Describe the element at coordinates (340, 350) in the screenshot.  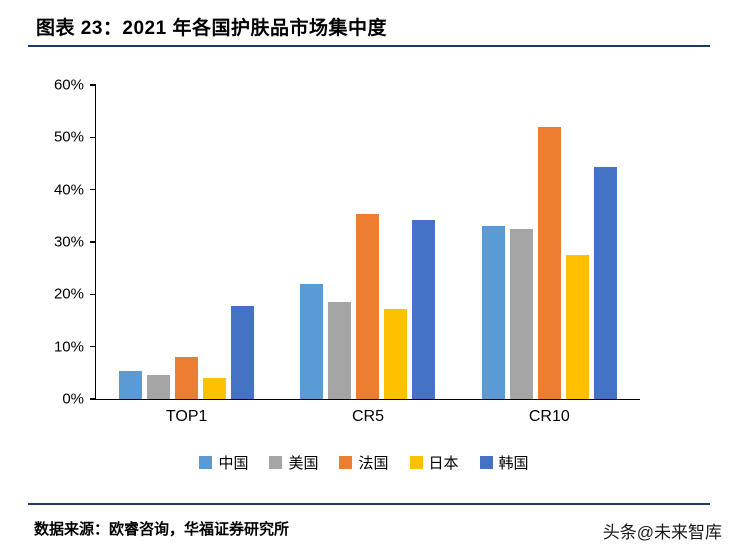
I see `bar-cr5-美国` at that location.